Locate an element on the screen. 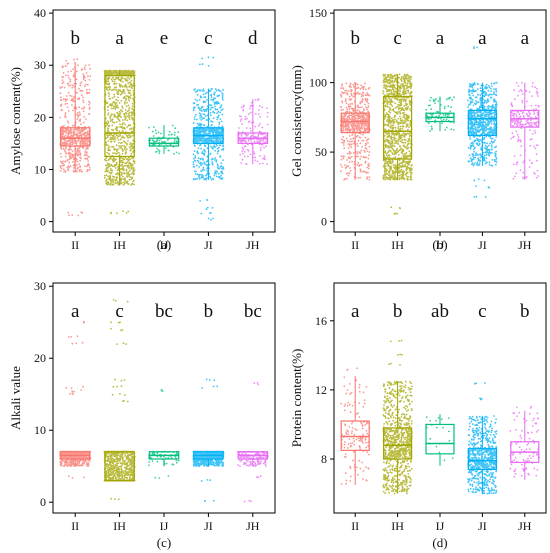 This screenshot has height=553, width=550. significance-letter-JI: a is located at coordinates (482, 38).